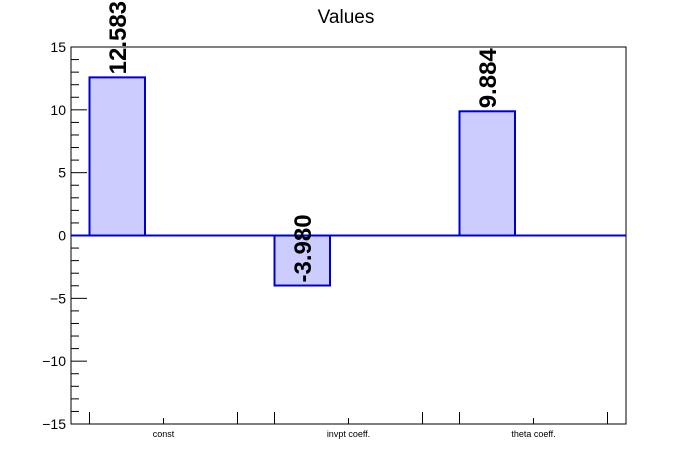 This screenshot has width=696, height=472. What do you see at coordinates (346, 17) in the screenshot?
I see `chart-title: Values` at bounding box center [346, 17].